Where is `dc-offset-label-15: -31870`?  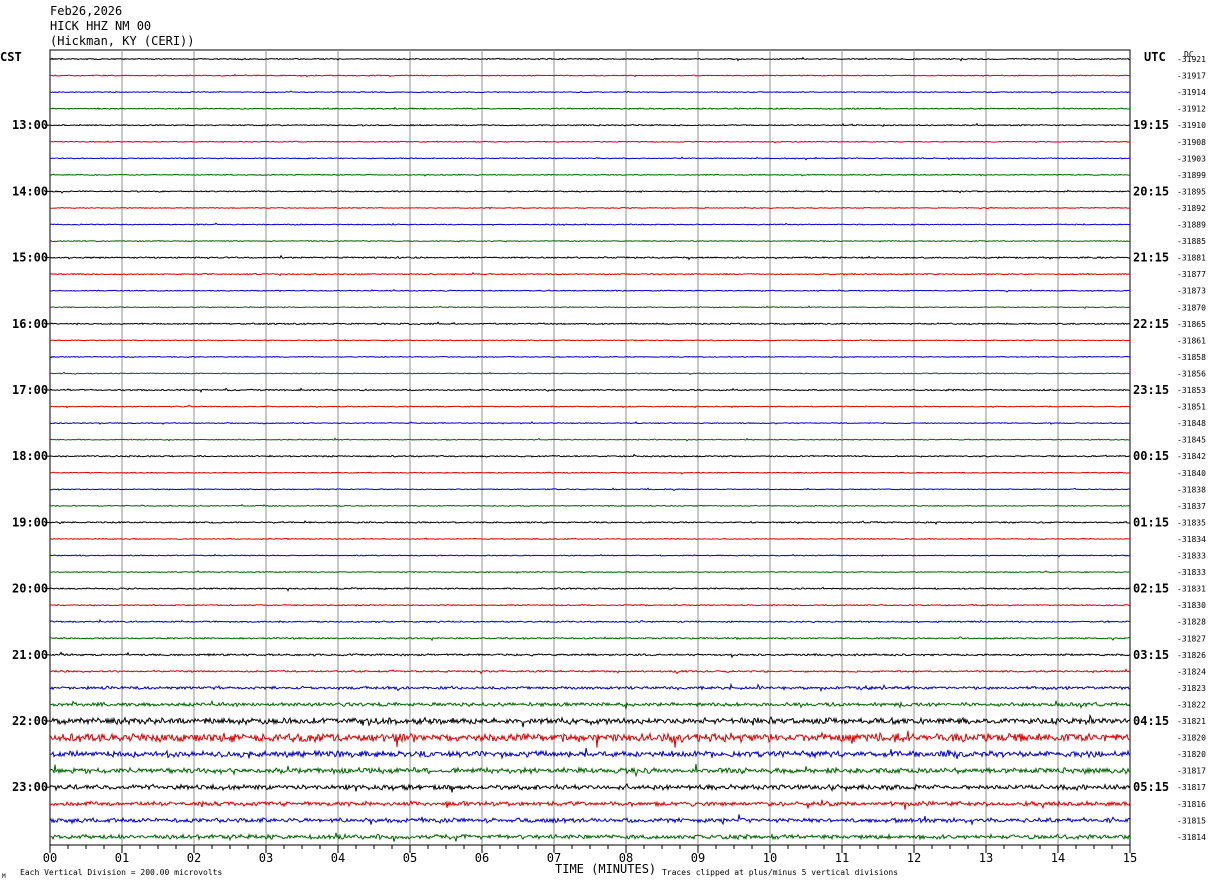
dc-offset-label-15: -31870 is located at coordinates (1191, 307).